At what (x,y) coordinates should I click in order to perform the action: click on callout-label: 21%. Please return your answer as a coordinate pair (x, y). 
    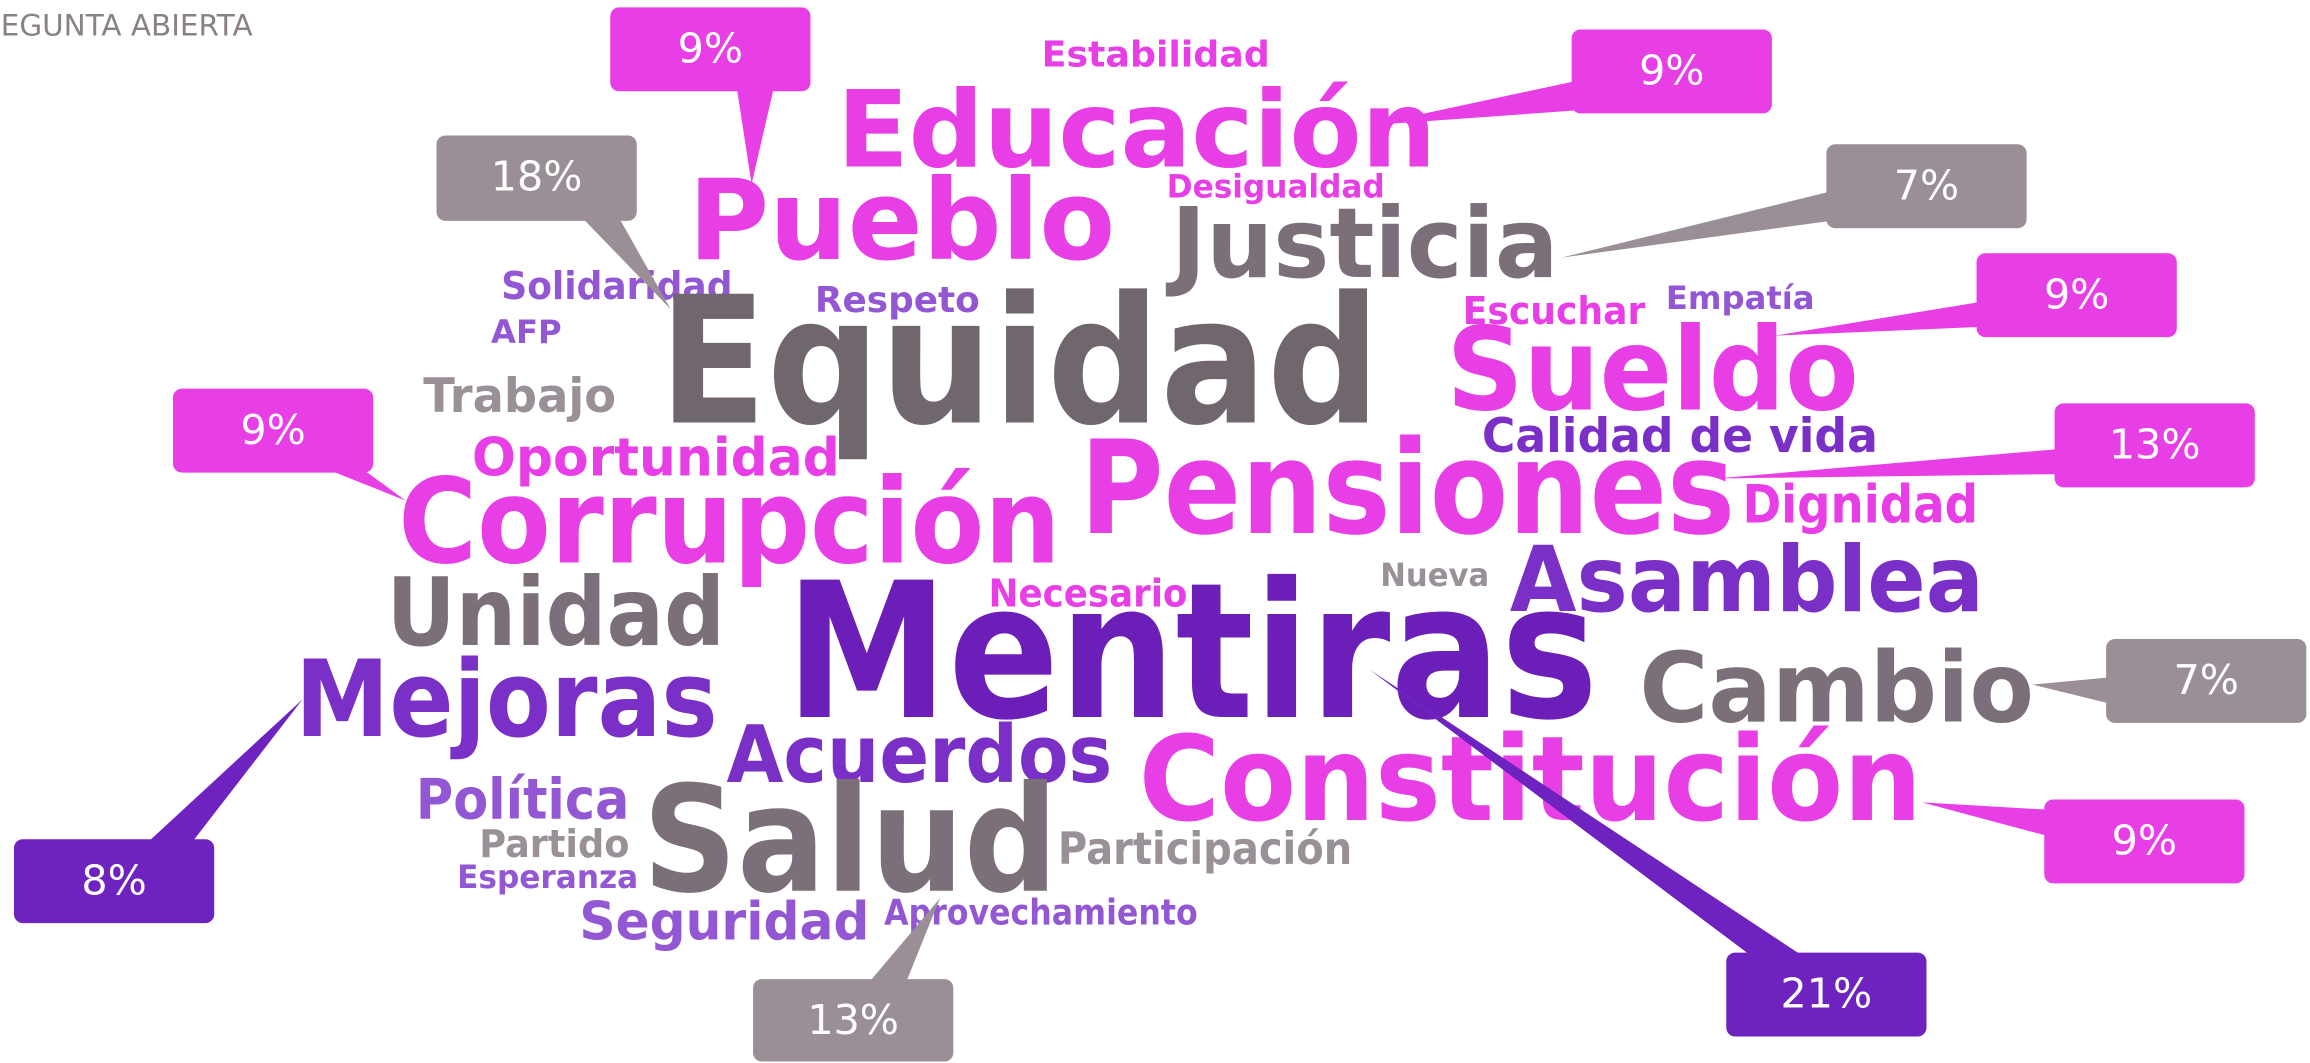
    Looking at the image, I should click on (1827, 994).